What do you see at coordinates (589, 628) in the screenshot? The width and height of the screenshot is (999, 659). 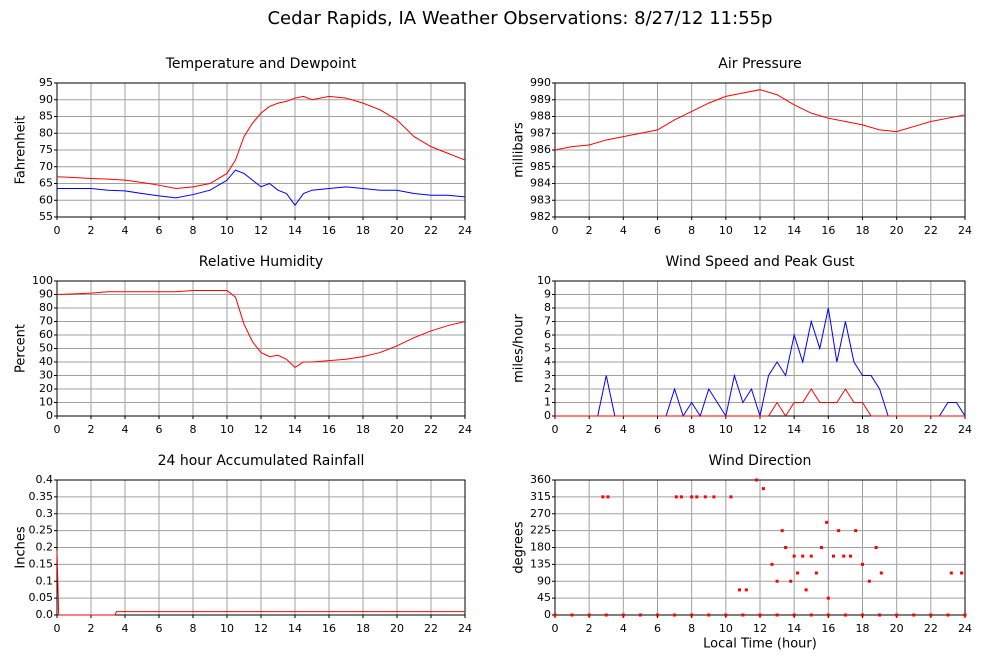 I see `x-tick-label: 2` at bounding box center [589, 628].